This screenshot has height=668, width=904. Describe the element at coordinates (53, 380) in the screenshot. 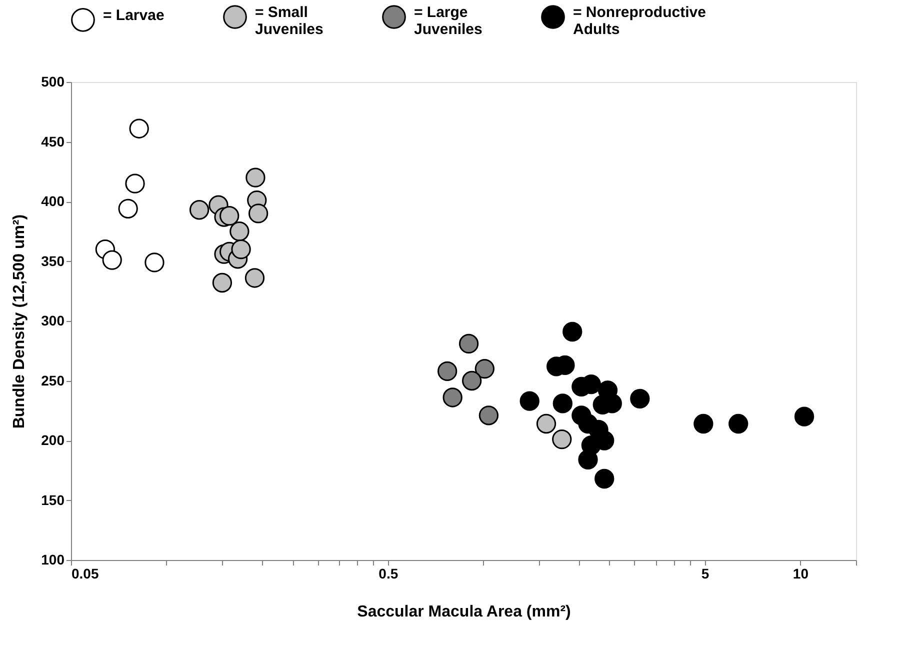

I see `y-tick-label: 250` at that location.